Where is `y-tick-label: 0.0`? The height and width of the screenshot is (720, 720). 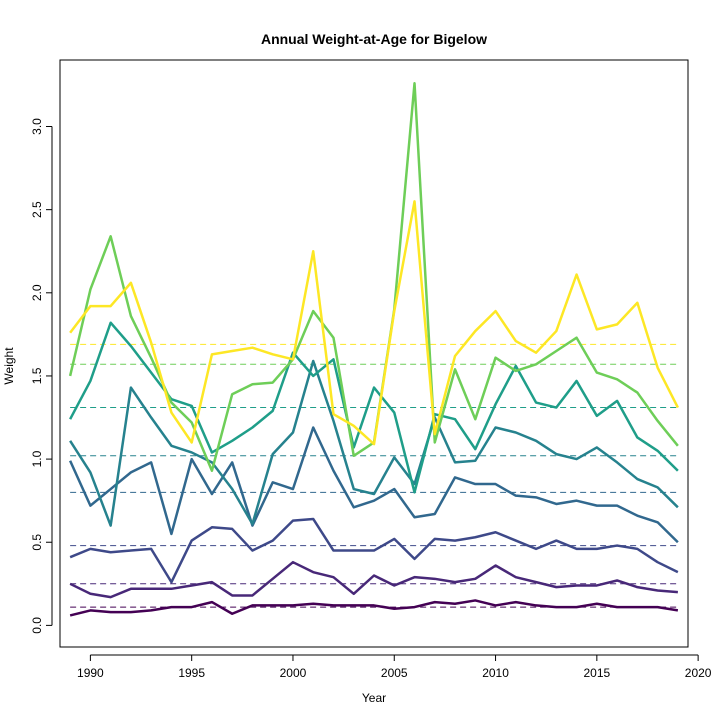 y-tick-label: 0.0 is located at coordinates (37, 625).